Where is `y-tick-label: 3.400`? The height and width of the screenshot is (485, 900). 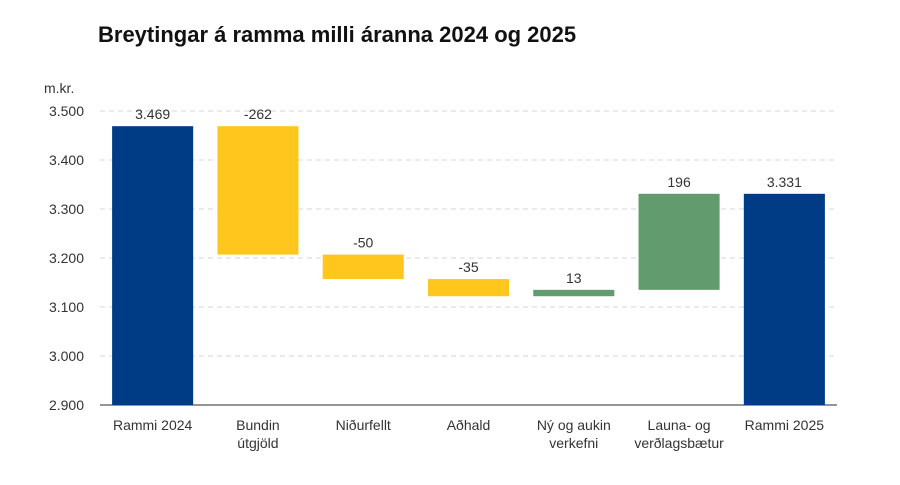 y-tick-label: 3.400 is located at coordinates (66, 160).